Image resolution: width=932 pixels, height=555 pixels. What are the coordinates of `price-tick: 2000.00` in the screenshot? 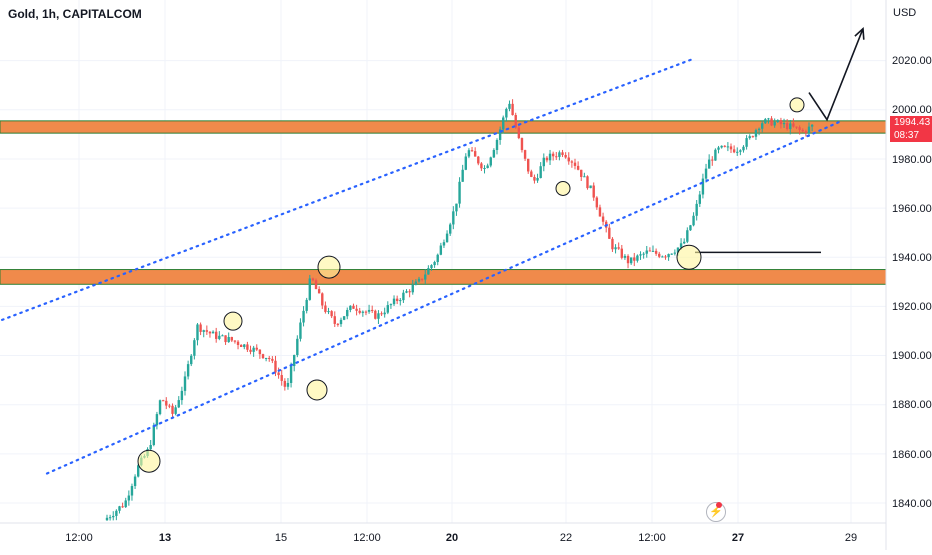 It's located at (912, 110).